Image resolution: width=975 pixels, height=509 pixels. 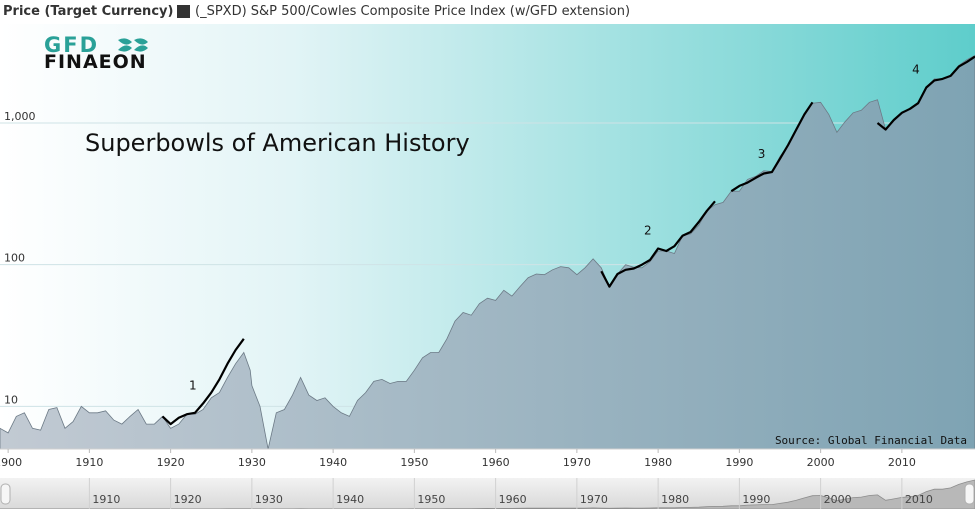 What do you see at coordinates (871, 440) in the screenshot?
I see `source-note: Source: Global Financial Data` at bounding box center [871, 440].